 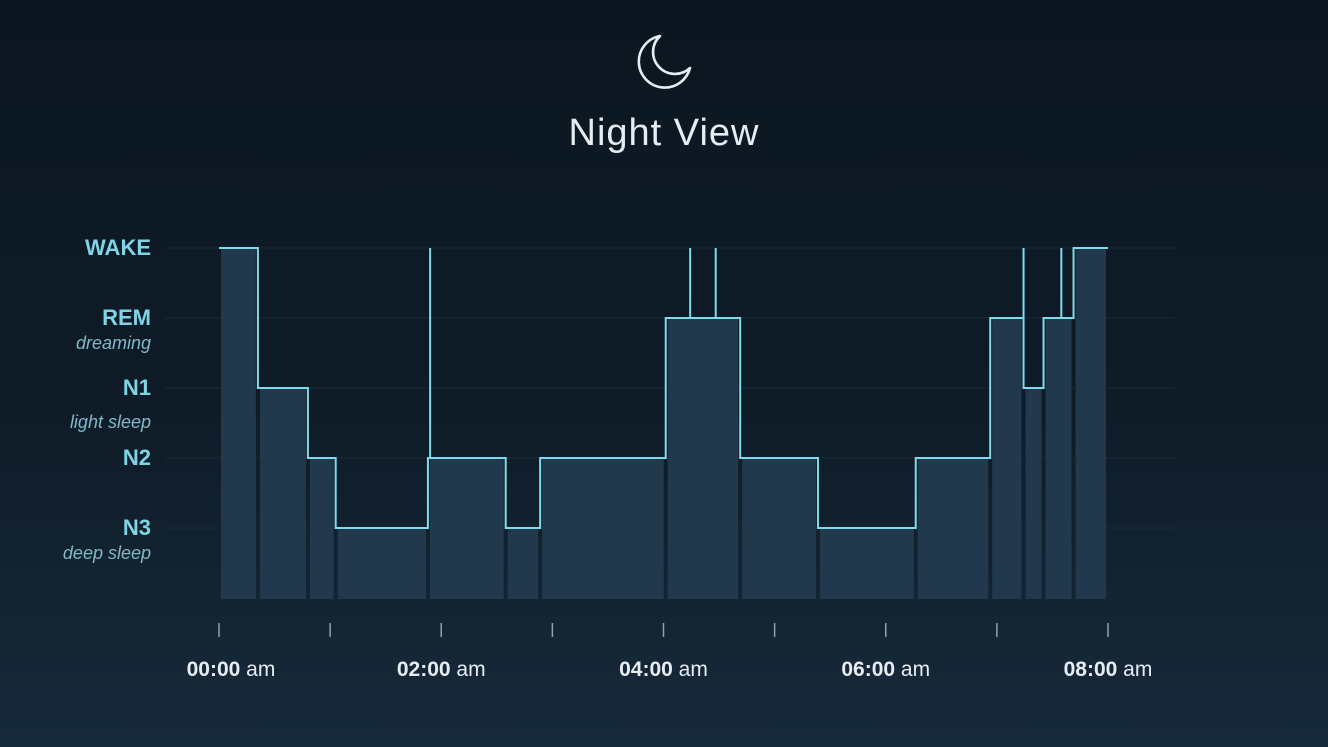 What do you see at coordinates (113, 343) in the screenshot?
I see `y-sublabel-rem: dreaming` at bounding box center [113, 343].